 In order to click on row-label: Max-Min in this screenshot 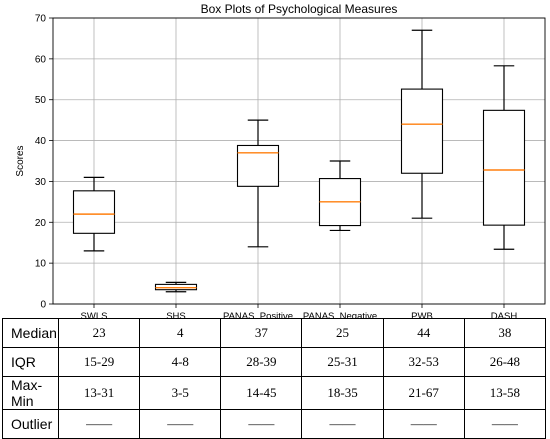, I will do `click(30, 393)`.